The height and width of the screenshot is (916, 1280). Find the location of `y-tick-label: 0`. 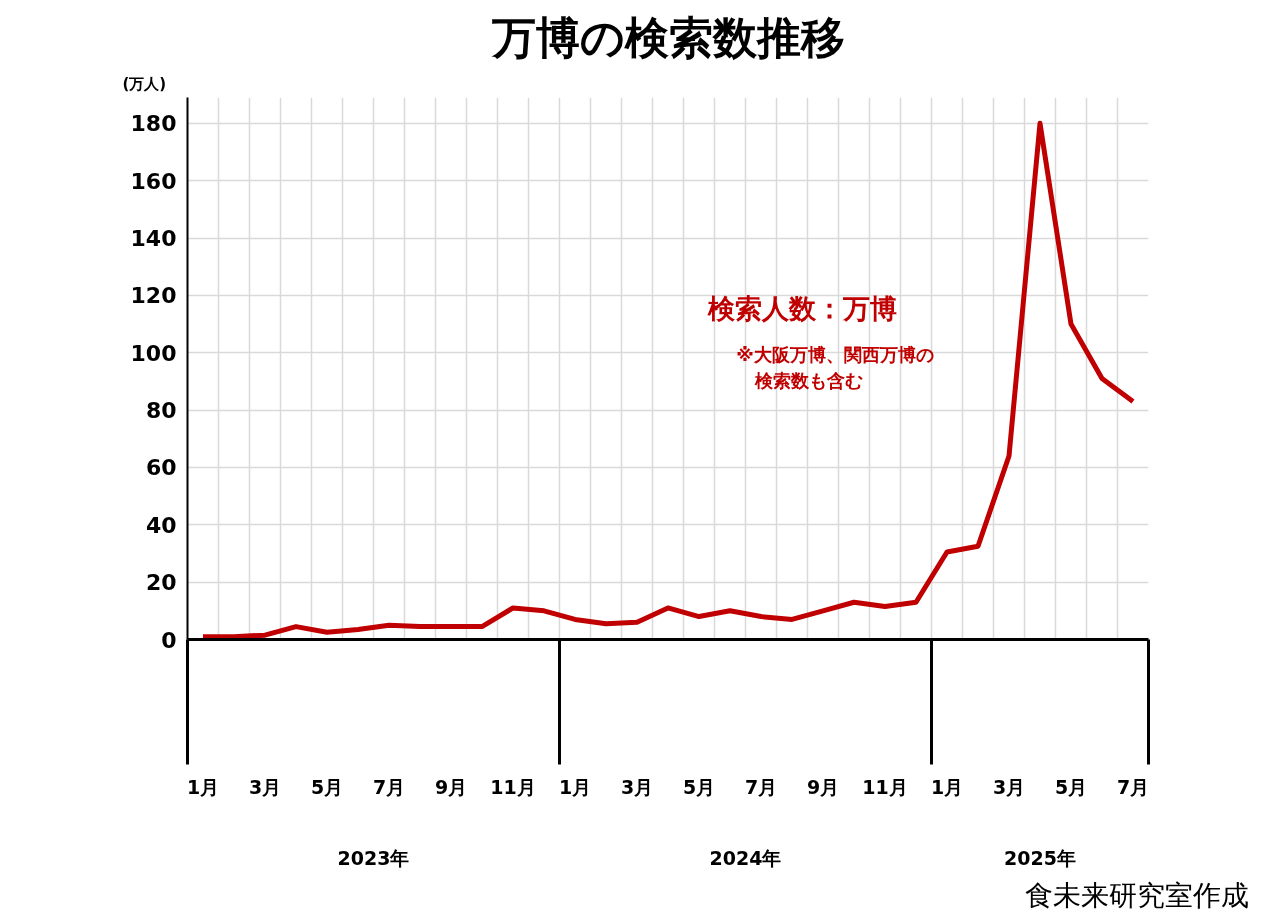

y-tick-label: 0 is located at coordinates (169, 640).